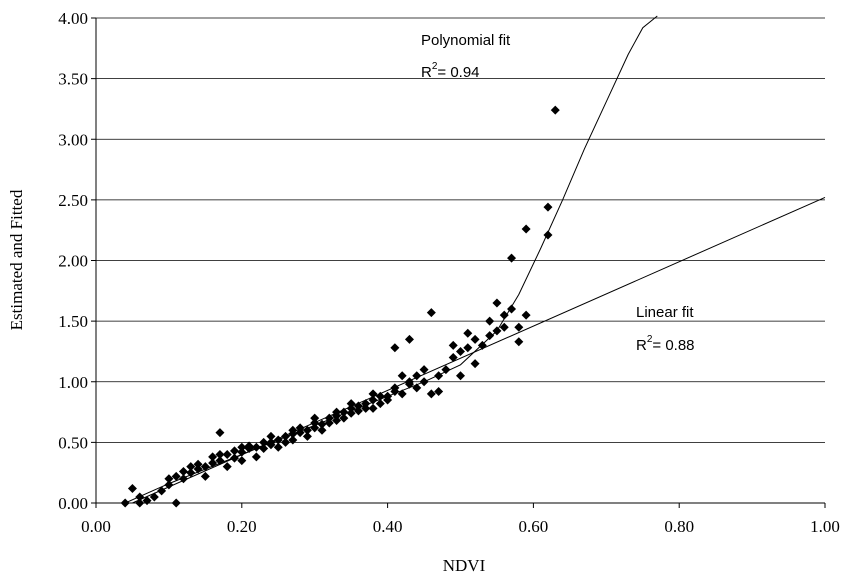 This screenshot has width=843, height=580. What do you see at coordinates (73, 321) in the screenshot?
I see `y-tick-label: 1.50` at bounding box center [73, 321].